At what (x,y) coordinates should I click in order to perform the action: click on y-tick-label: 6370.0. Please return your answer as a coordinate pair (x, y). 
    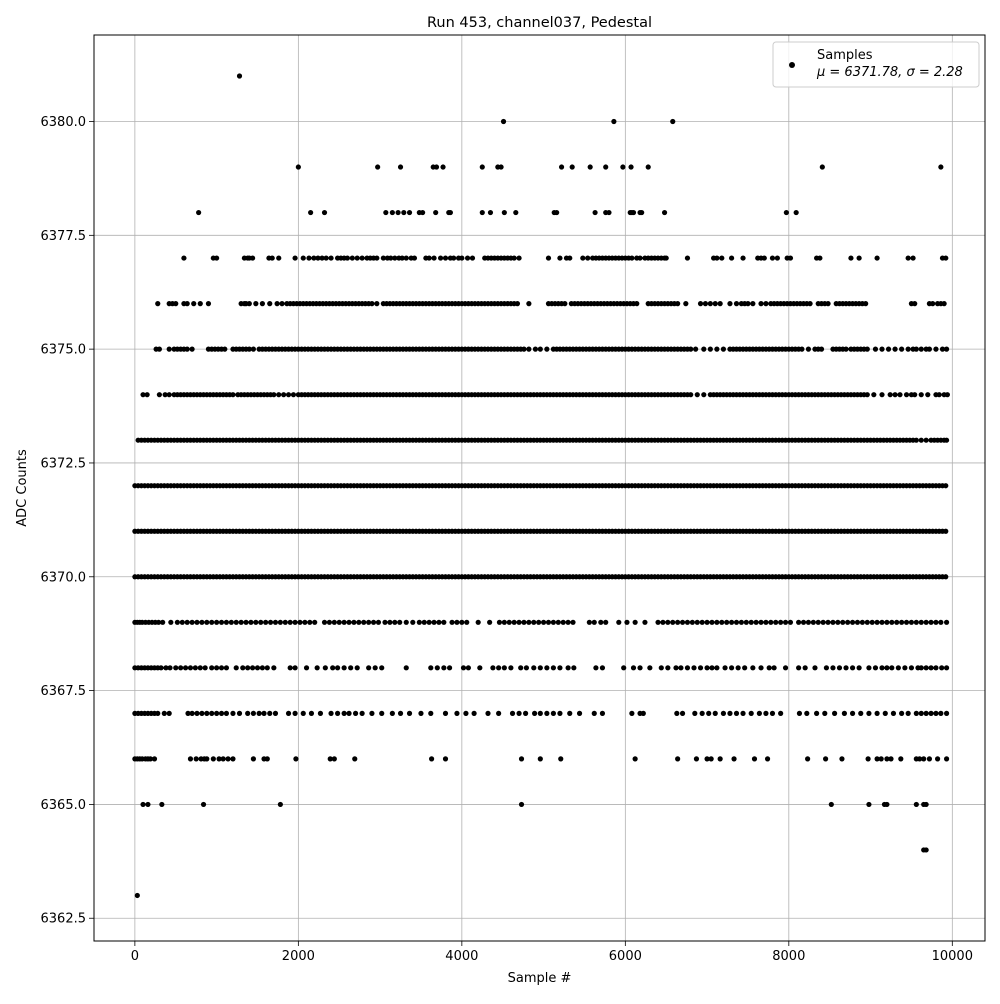
    Looking at the image, I should click on (64, 577).